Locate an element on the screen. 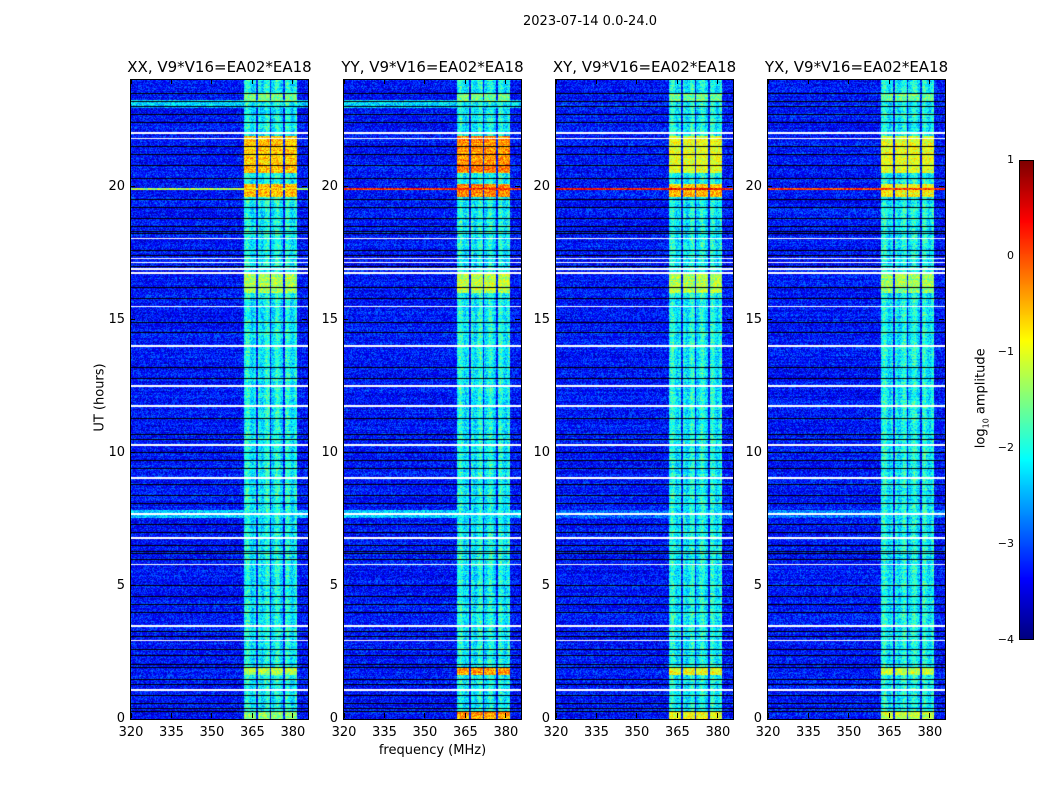 The height and width of the screenshot is (800, 1050). colorbar-tick-label: 1 is located at coordinates (1010, 159).